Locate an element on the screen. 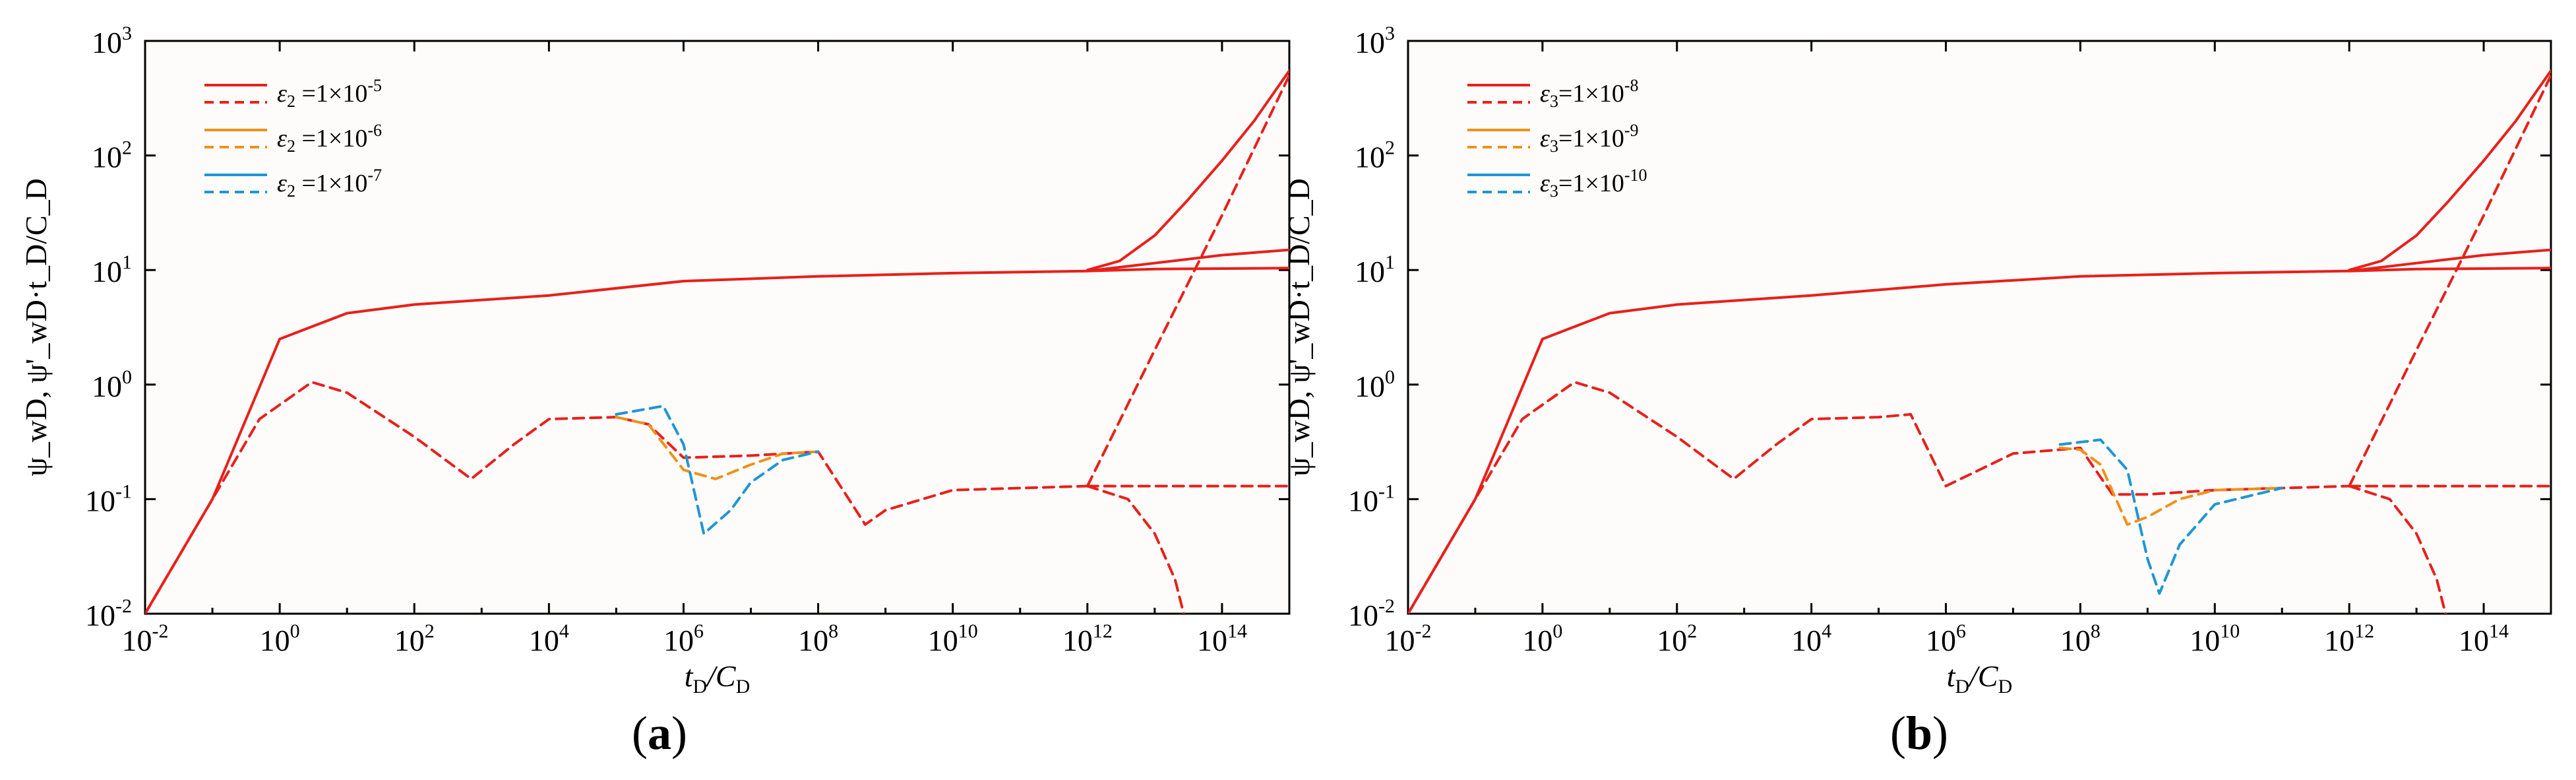 The height and width of the screenshot is (780, 2576). legend-exponent: -6 is located at coordinates (374, 130).